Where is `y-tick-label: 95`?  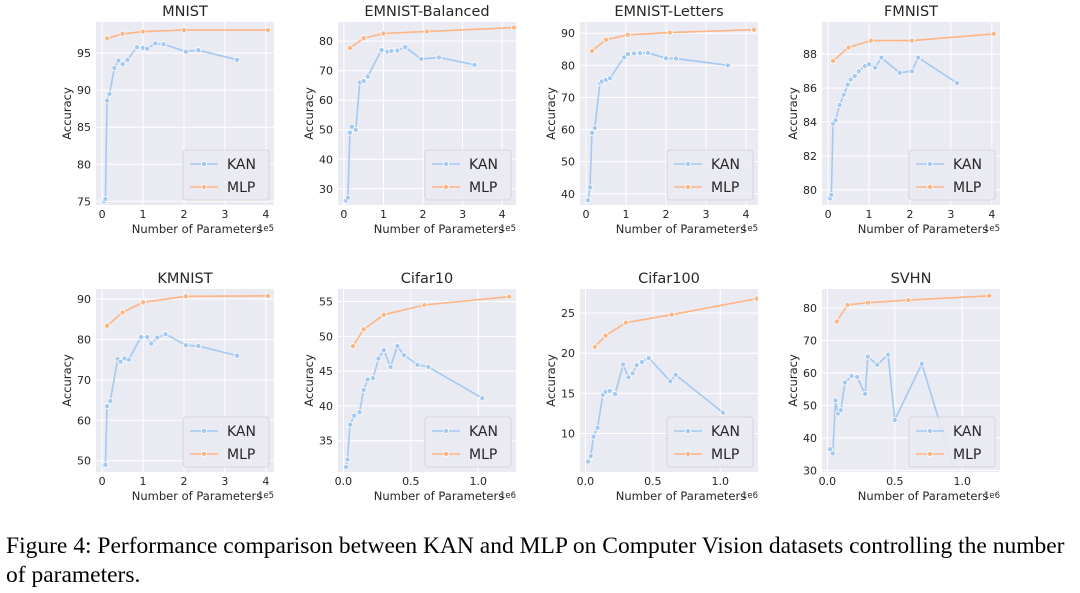
y-tick-label: 95 is located at coordinates (84, 53).